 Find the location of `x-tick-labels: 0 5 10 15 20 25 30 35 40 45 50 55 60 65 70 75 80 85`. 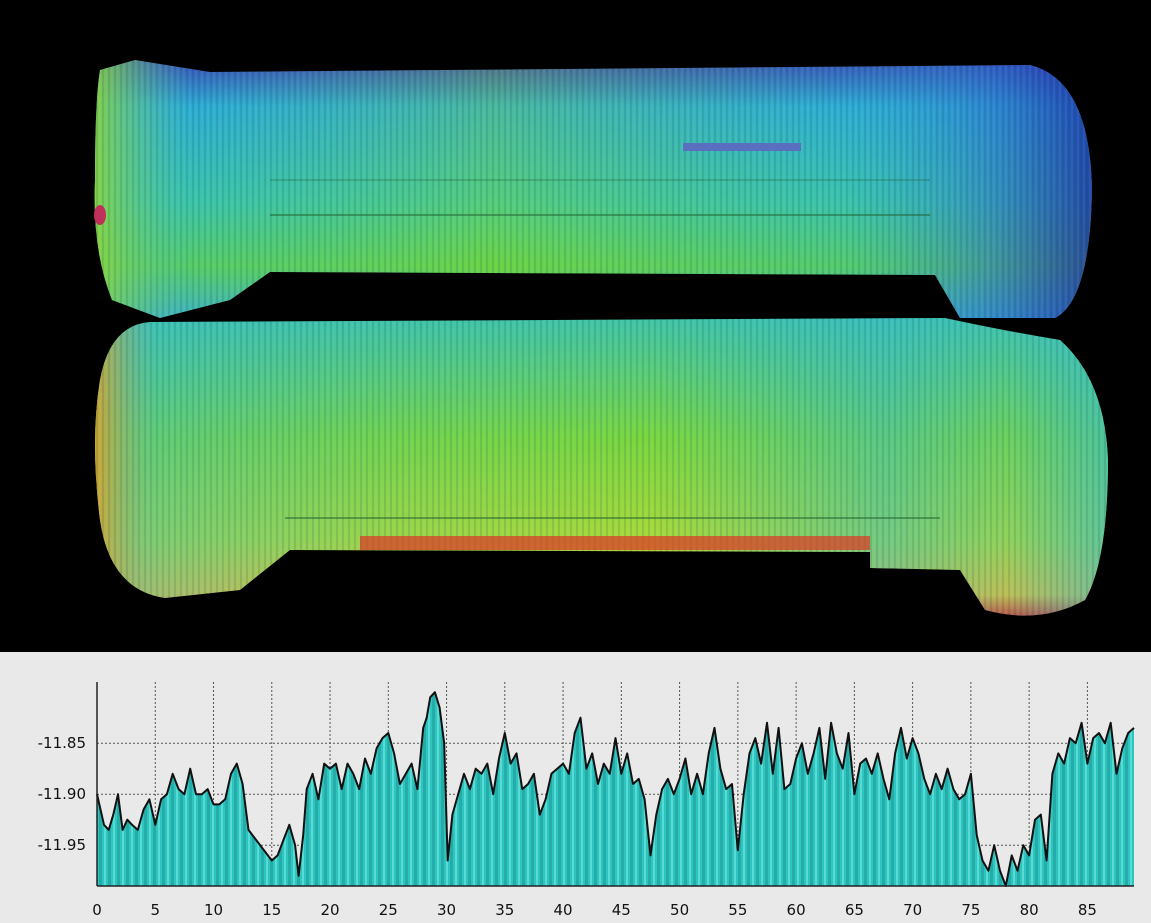

x-tick-labels: 0 5 10 15 20 25 30 35 40 45 50 55 60 65 70 75 80 85 is located at coordinates (594, 910).